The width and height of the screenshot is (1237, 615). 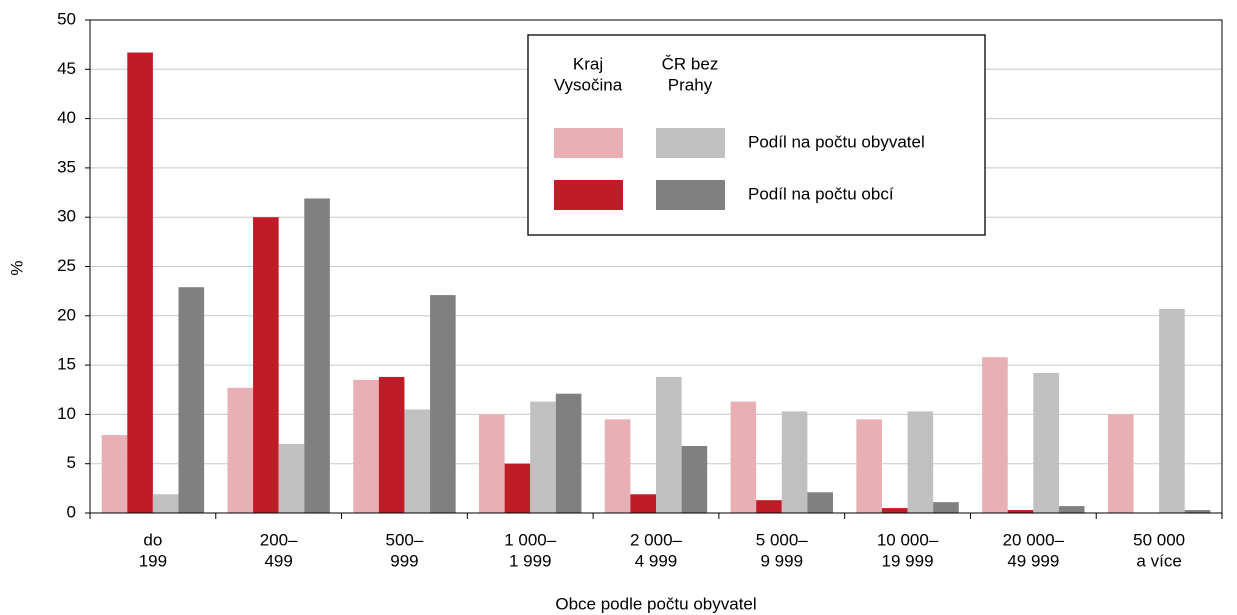 I want to click on x-tick-label: 2 000–, so click(x=656, y=539).